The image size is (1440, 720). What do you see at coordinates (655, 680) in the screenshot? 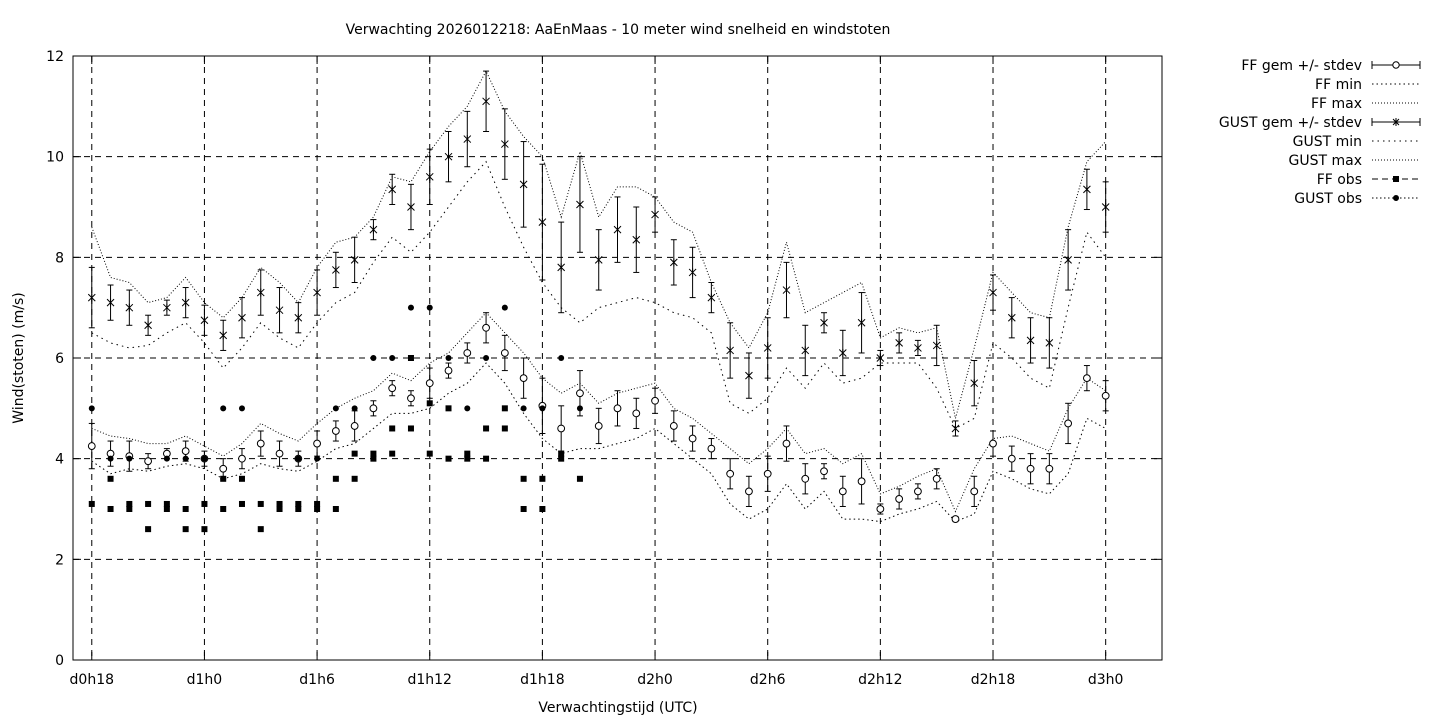
I see `x-tick-label: d2h0` at bounding box center [655, 680].